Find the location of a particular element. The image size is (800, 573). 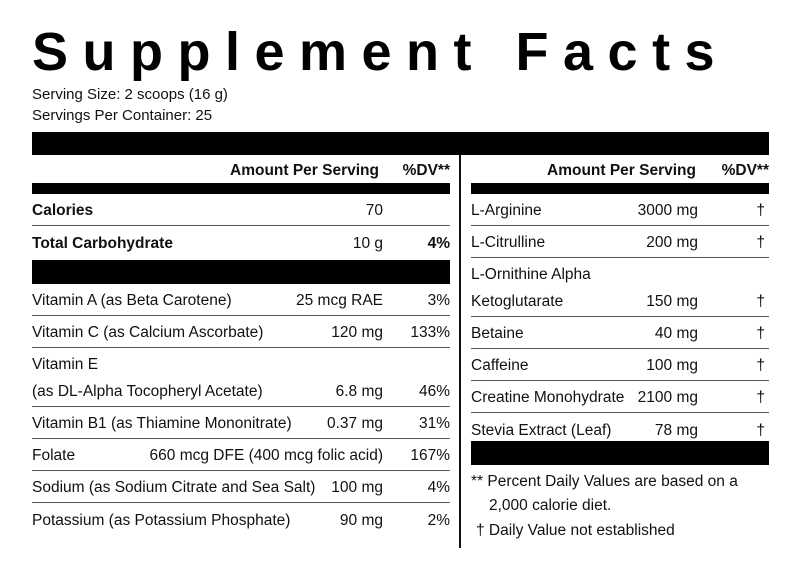

nutrient-dv: 2% is located at coordinates (438, 520).